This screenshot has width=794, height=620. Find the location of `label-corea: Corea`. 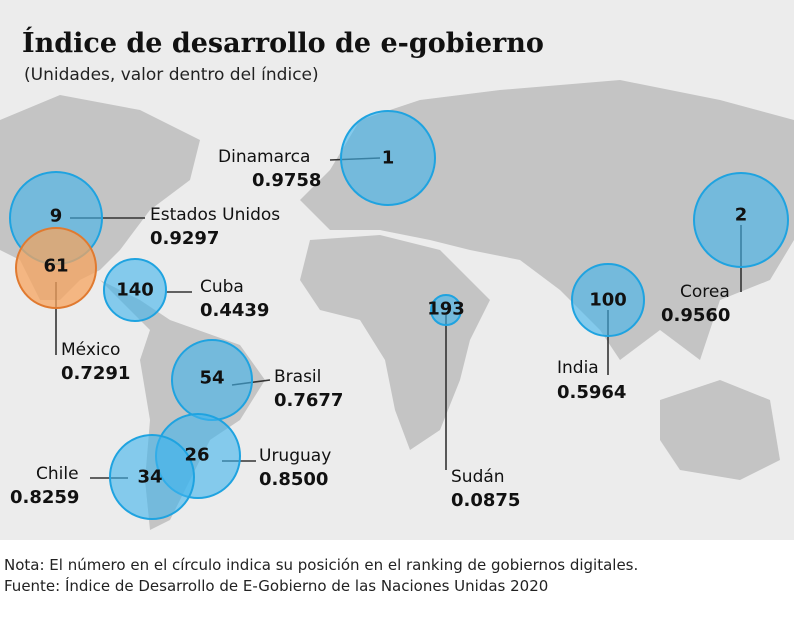

label-corea: Corea is located at coordinates (705, 292).